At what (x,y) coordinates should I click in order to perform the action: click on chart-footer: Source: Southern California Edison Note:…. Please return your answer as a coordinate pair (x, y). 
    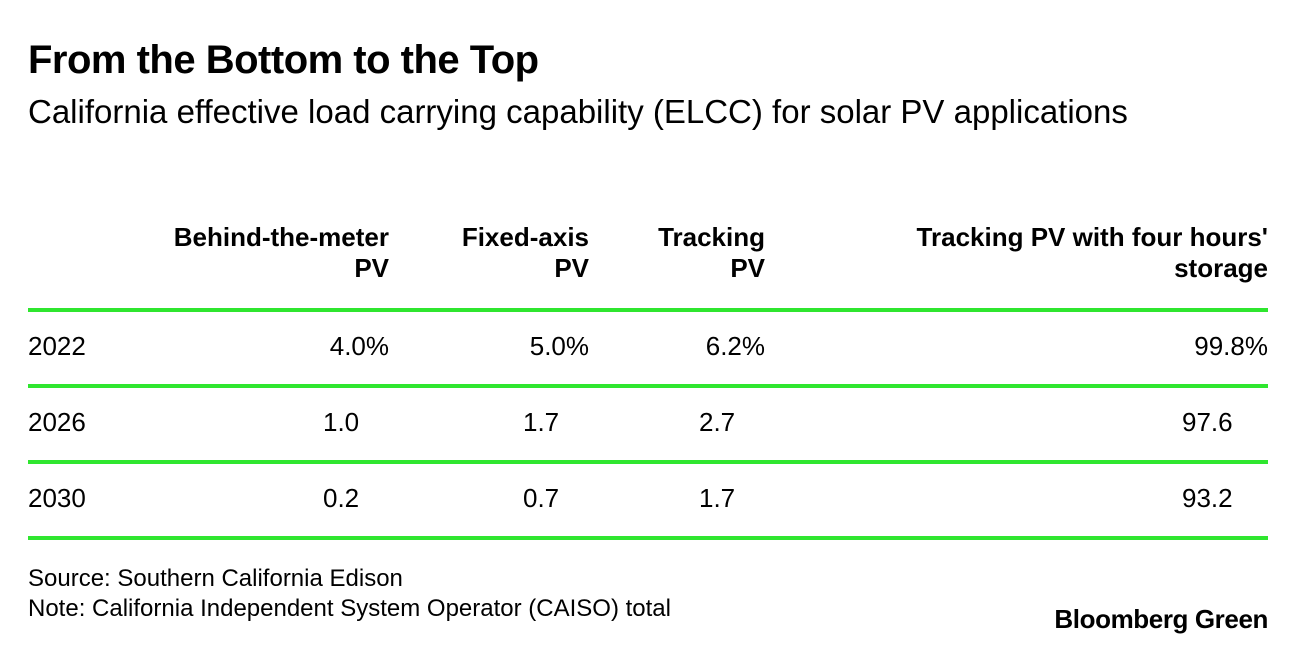
    Looking at the image, I should click on (349, 594).